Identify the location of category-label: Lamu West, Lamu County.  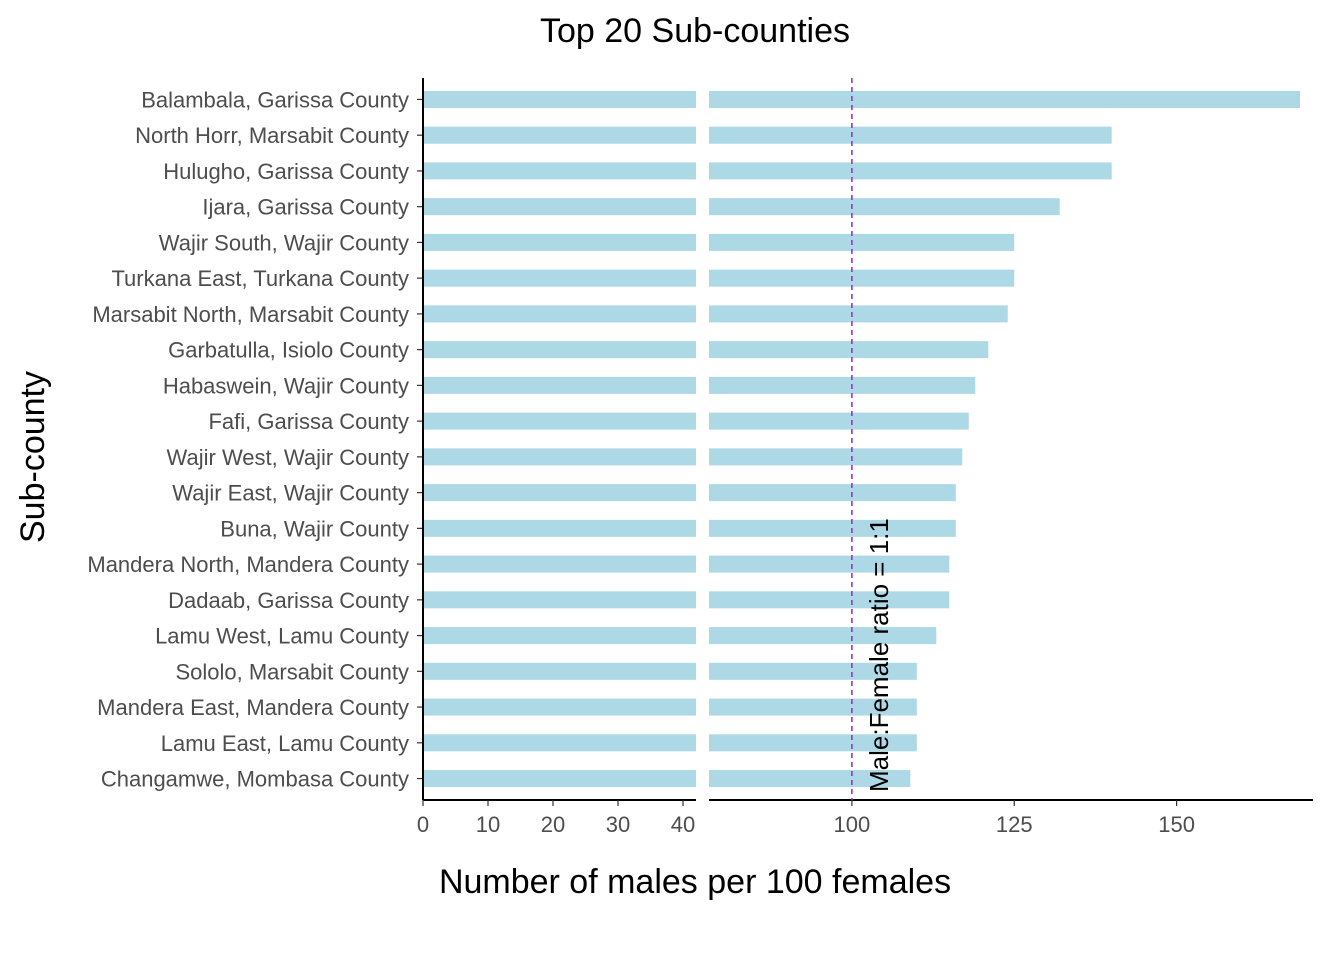
(282, 636).